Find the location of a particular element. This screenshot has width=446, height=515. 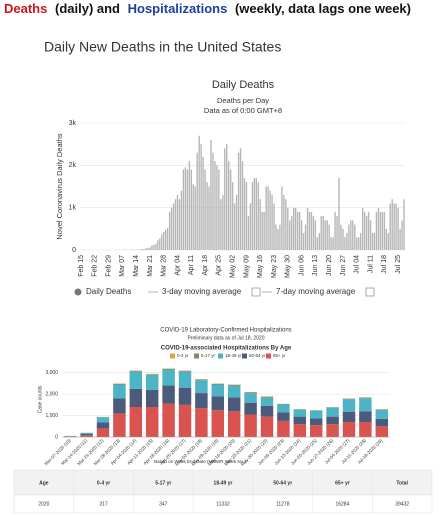

x-tick-label: Mar 07 is located at coordinates (122, 266).